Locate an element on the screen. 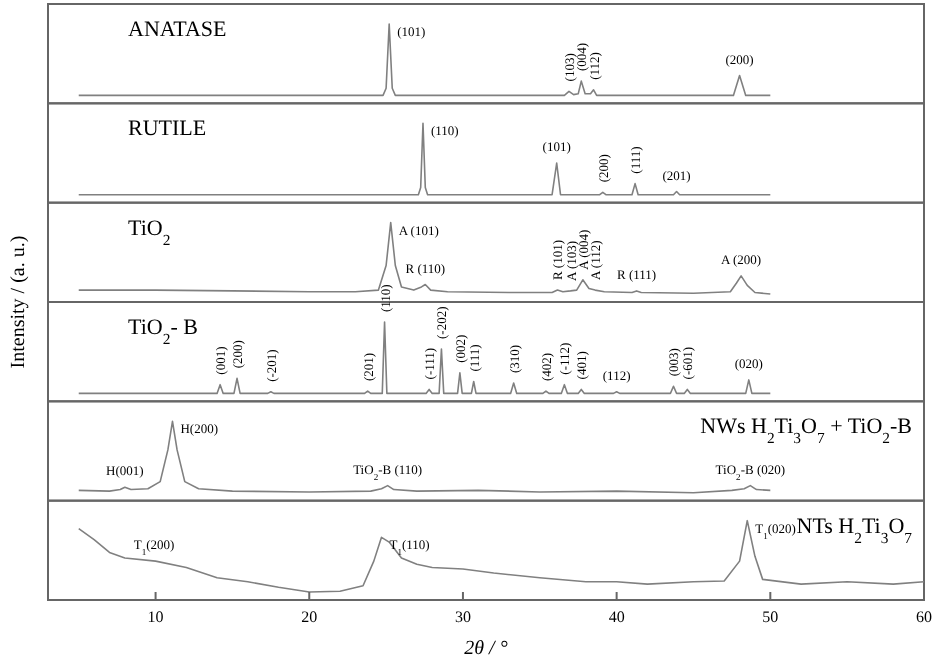 The image size is (948, 668). chart-title: NTs H$_{2}$Ti$_{3}$O$_{7}$ is located at coordinates (854, 530).